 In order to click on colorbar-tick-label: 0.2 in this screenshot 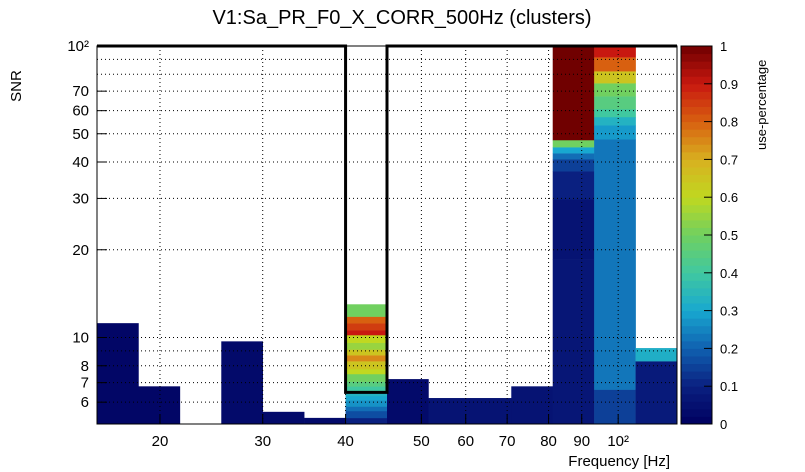, I will do `click(729, 348)`.